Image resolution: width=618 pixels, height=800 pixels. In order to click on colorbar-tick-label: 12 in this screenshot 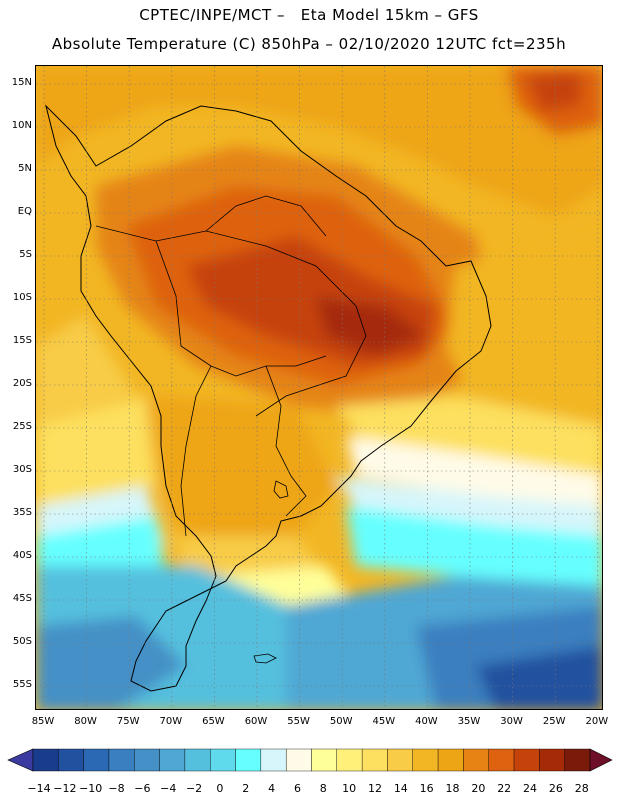, I will do `click(374, 788)`.